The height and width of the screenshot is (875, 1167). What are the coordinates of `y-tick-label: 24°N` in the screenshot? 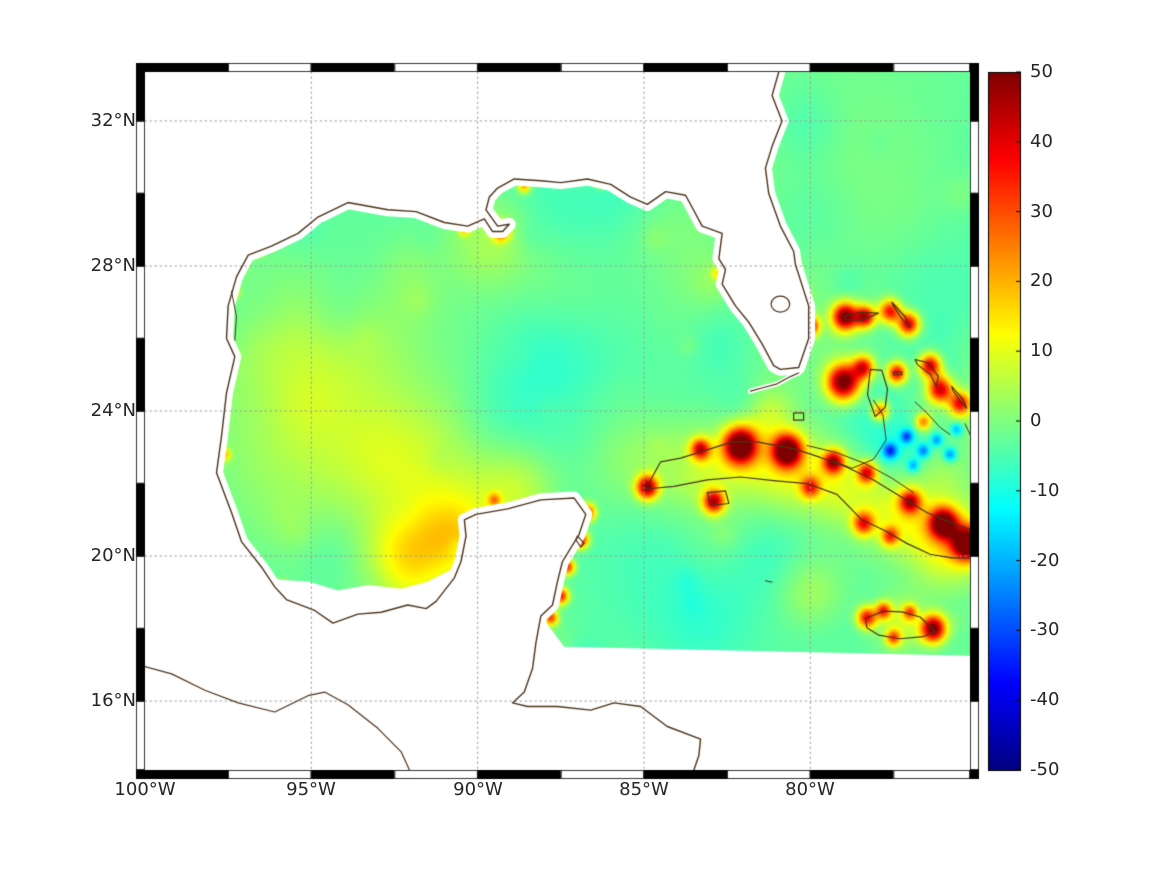 It's located at (113, 410).